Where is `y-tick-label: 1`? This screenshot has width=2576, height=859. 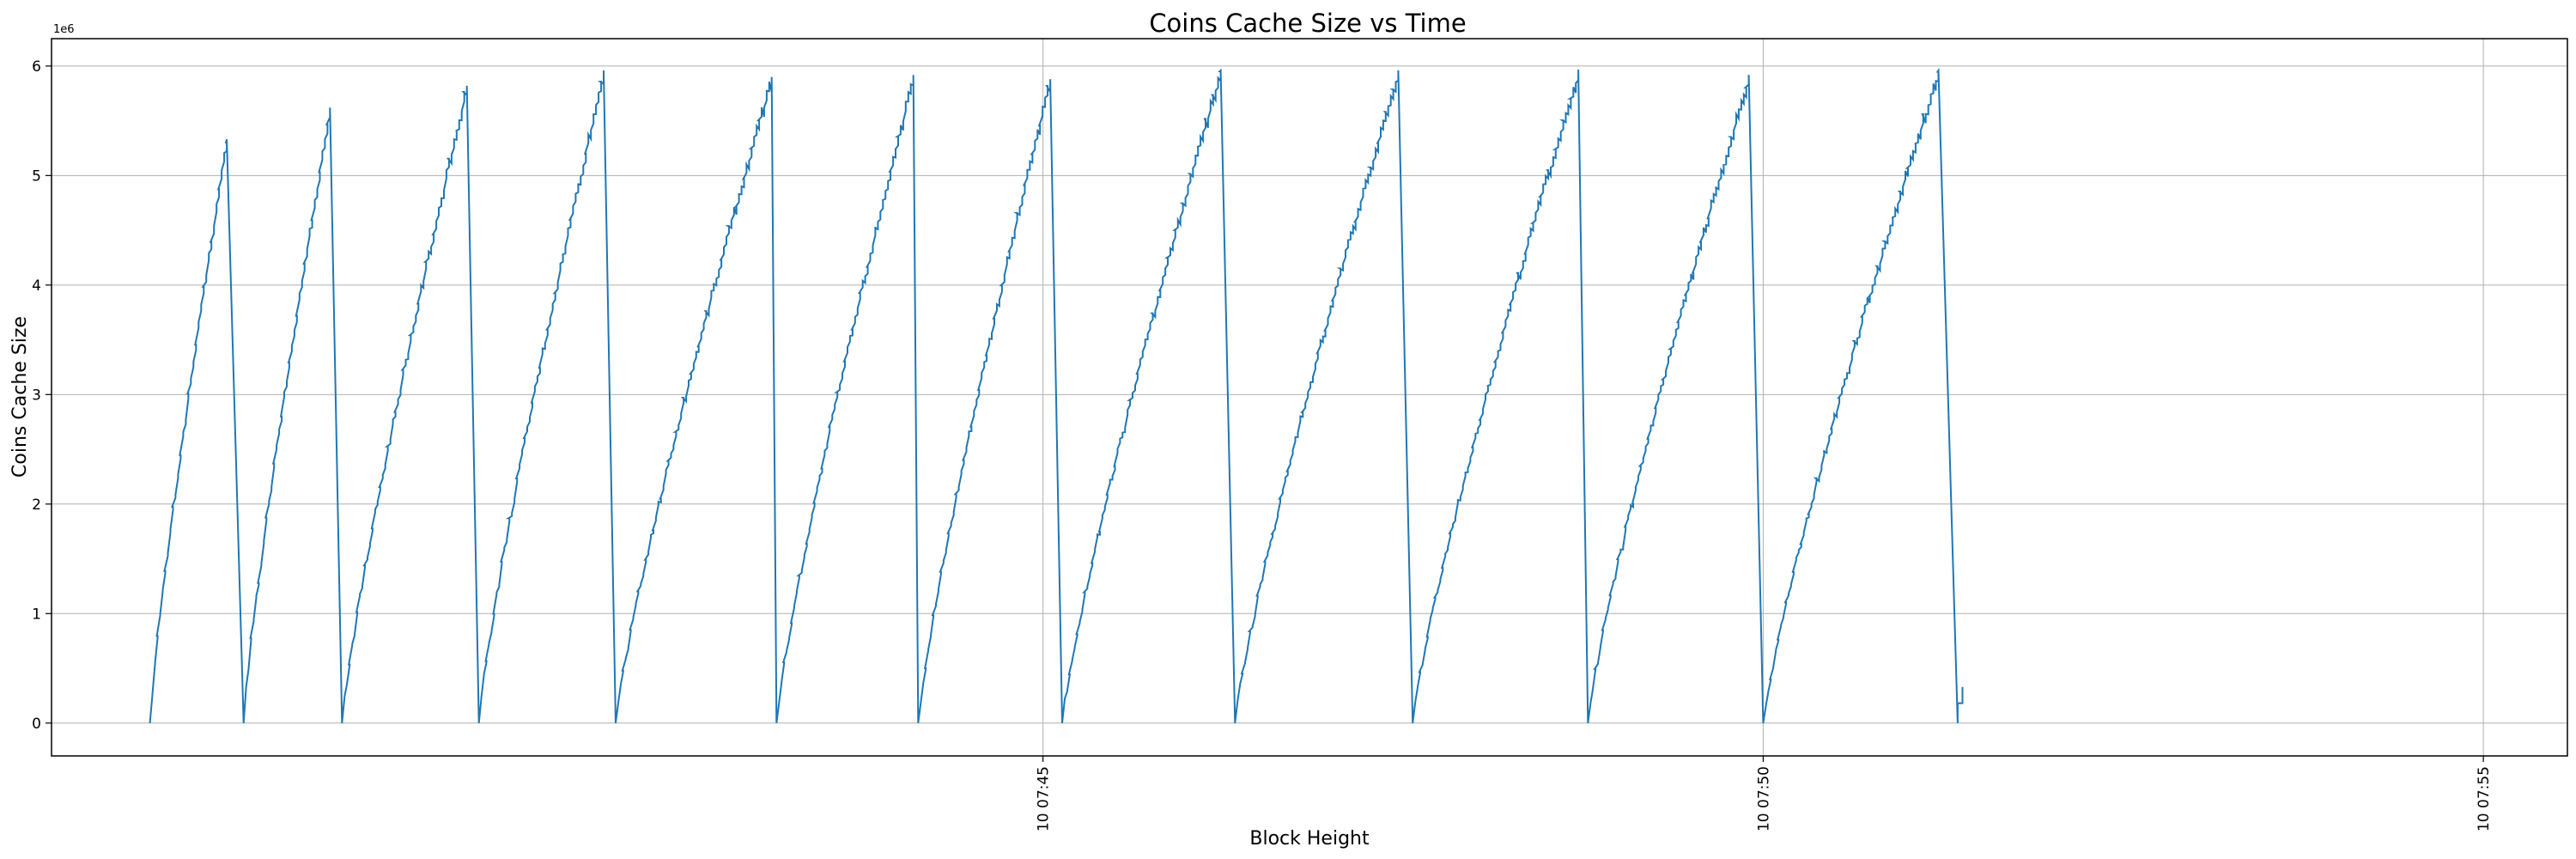
y-tick-label: 1 is located at coordinates (36, 615).